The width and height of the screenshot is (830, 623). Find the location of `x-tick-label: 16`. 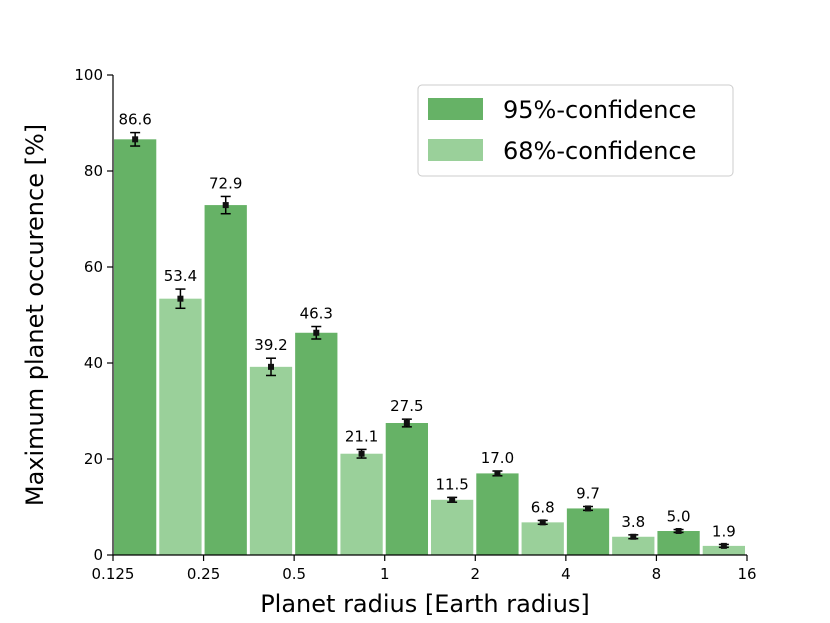

x-tick-label: 16 is located at coordinates (746, 574).